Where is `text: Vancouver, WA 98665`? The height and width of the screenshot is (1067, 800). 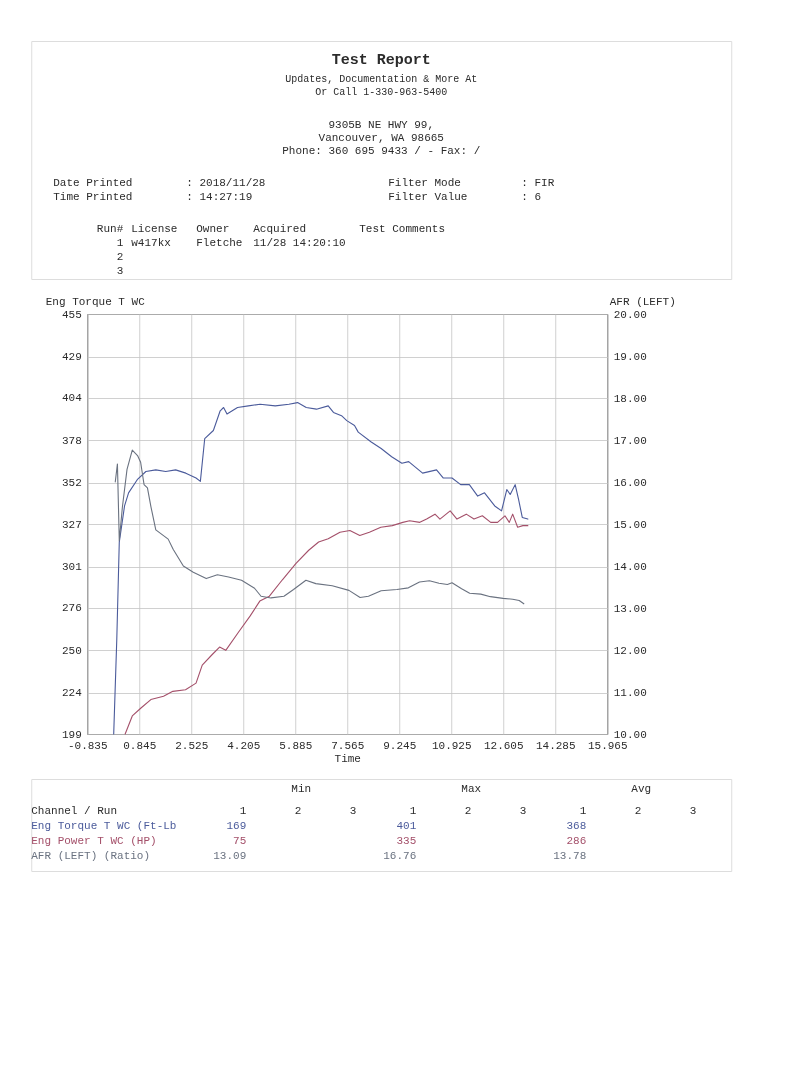 text: Vancouver, WA 98665 is located at coordinates (381, 138).